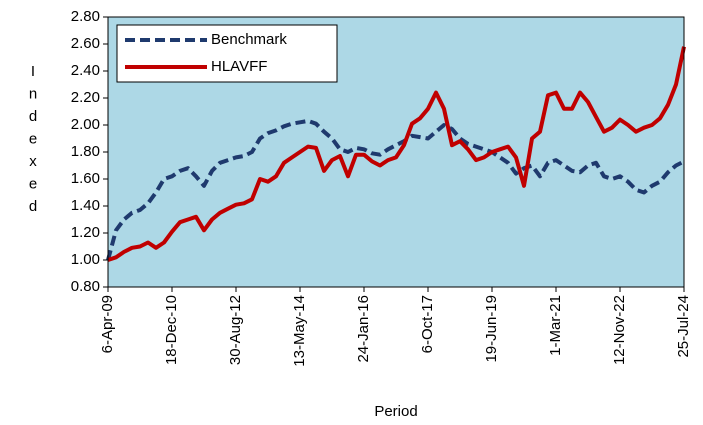 Image resolution: width=703 pixels, height=425 pixels. What do you see at coordinates (85, 70) in the screenshot?
I see `y-tick-label: 2.40` at bounding box center [85, 70].